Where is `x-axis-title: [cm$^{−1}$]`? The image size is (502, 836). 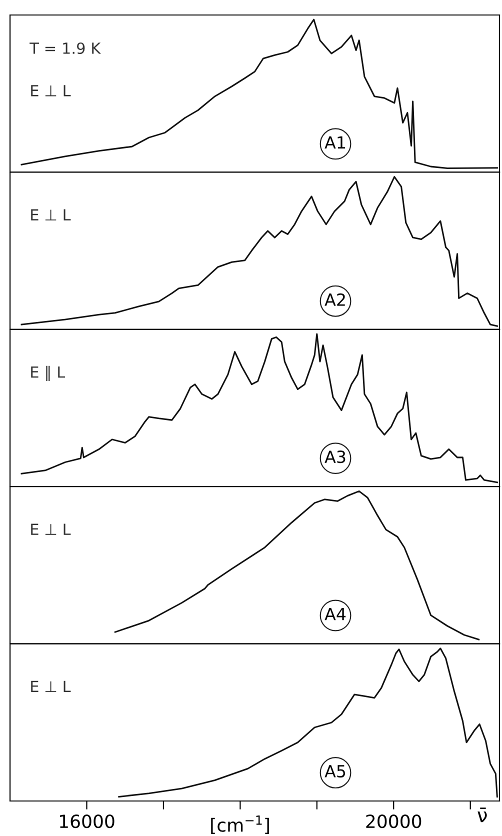 x-axis-title: [cm$^{−1}$] is located at coordinates (240, 824).